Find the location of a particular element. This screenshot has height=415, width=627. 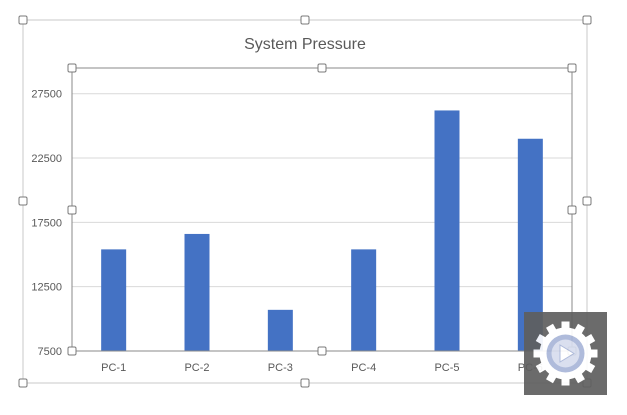

play-triangle is located at coordinates (567, 353).